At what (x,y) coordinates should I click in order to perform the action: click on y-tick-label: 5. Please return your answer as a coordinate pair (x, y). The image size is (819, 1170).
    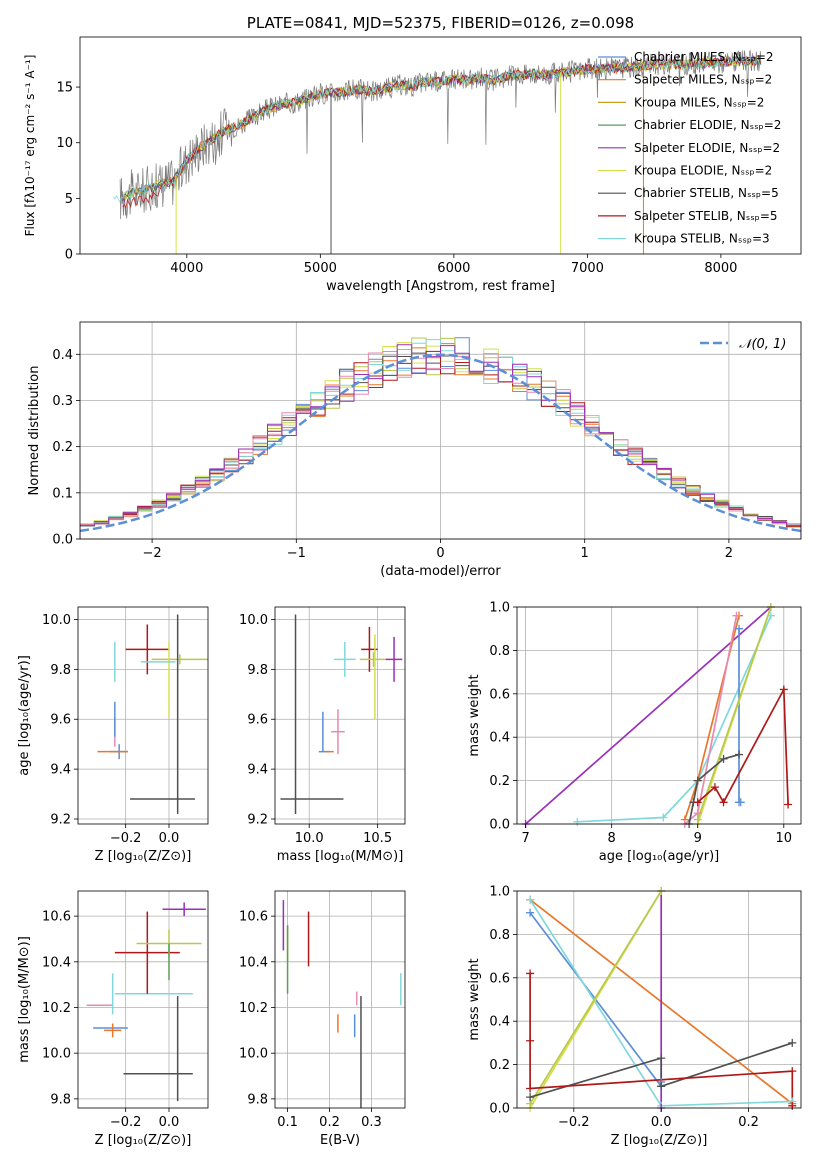
    Looking at the image, I should click on (69, 199).